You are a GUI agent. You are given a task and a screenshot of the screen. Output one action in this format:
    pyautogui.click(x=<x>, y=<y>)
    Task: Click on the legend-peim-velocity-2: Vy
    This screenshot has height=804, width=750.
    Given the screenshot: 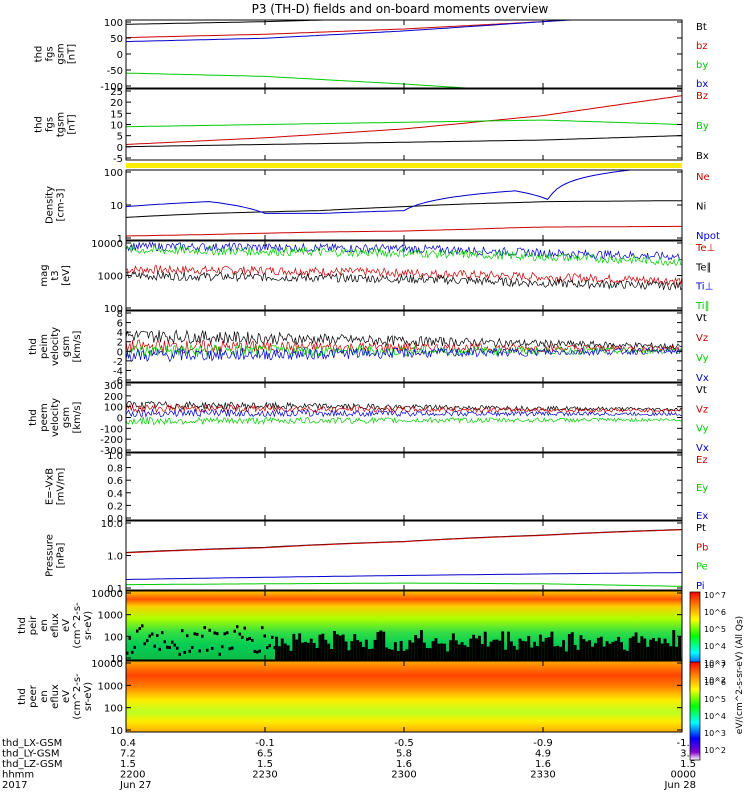 What is the action you would take?
    pyautogui.click(x=702, y=358)
    